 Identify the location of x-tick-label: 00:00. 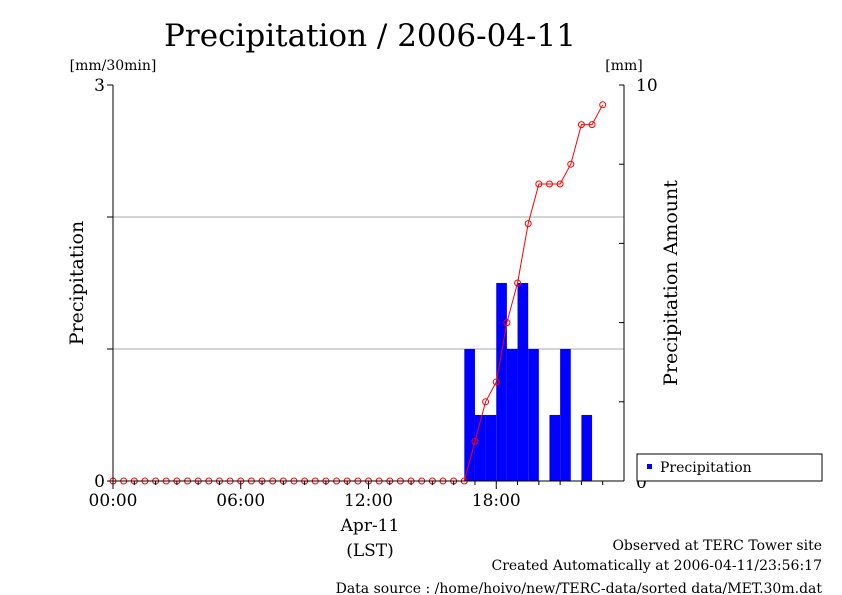
(113, 501).